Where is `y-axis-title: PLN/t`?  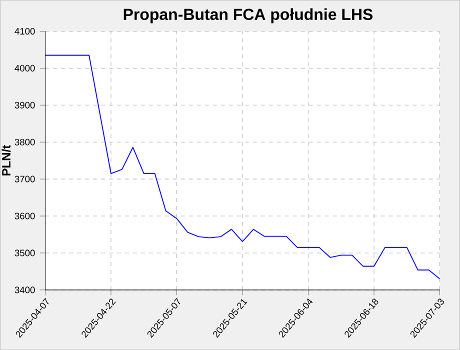 y-axis-title: PLN/t is located at coordinates (6, 160).